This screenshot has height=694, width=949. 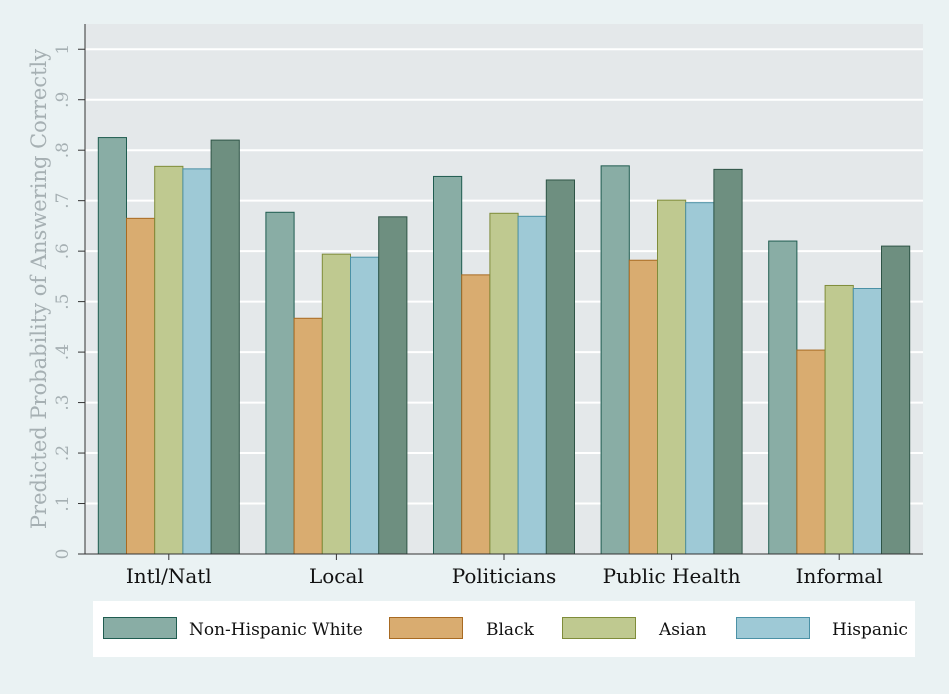 I want to click on x-tick-label: Politicians, so click(x=504, y=576).